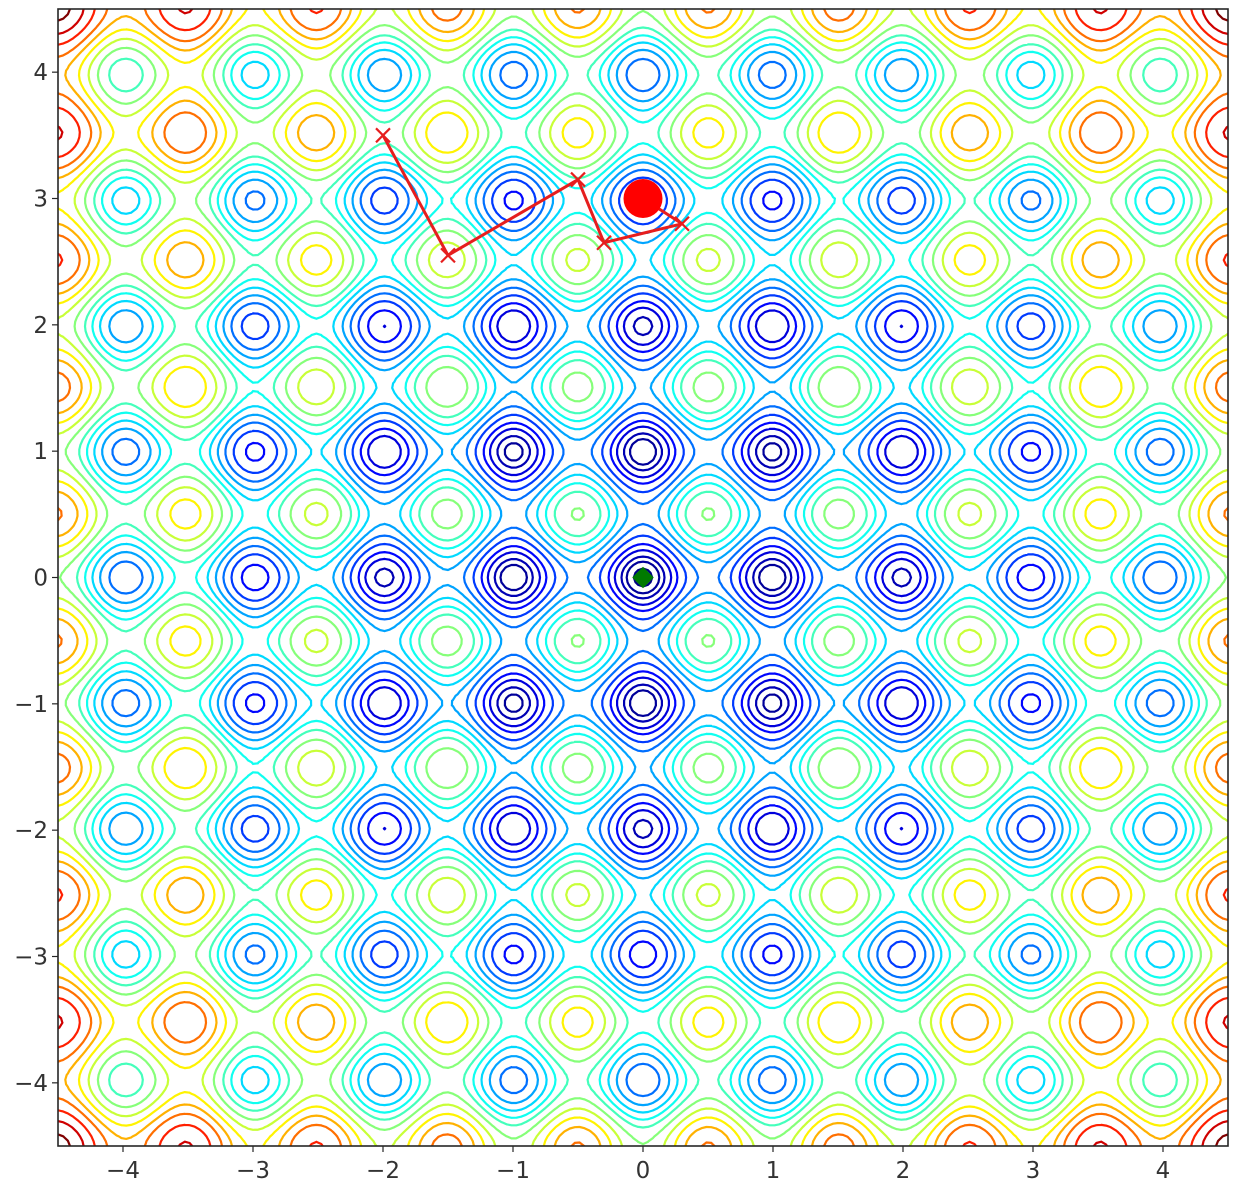 Image resolution: width=1242 pixels, height=1200 pixels. I want to click on x-tick-label: −4, so click(123, 1171).